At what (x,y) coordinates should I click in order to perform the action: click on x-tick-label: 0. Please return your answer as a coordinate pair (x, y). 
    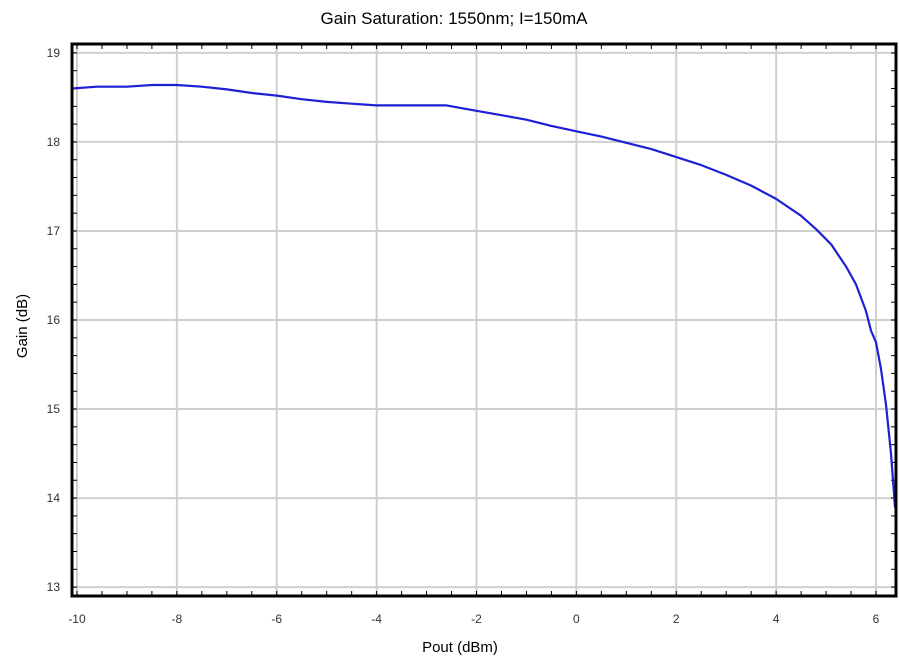
    Looking at the image, I should click on (576, 619).